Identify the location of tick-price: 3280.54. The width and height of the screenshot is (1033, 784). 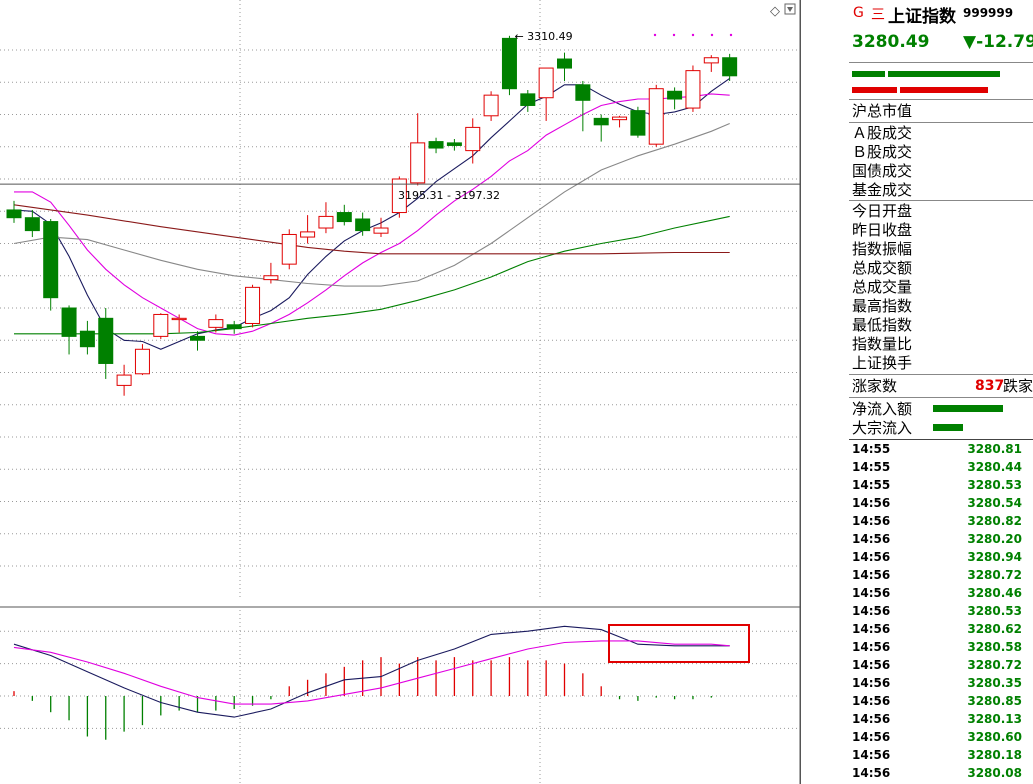
(994, 503).